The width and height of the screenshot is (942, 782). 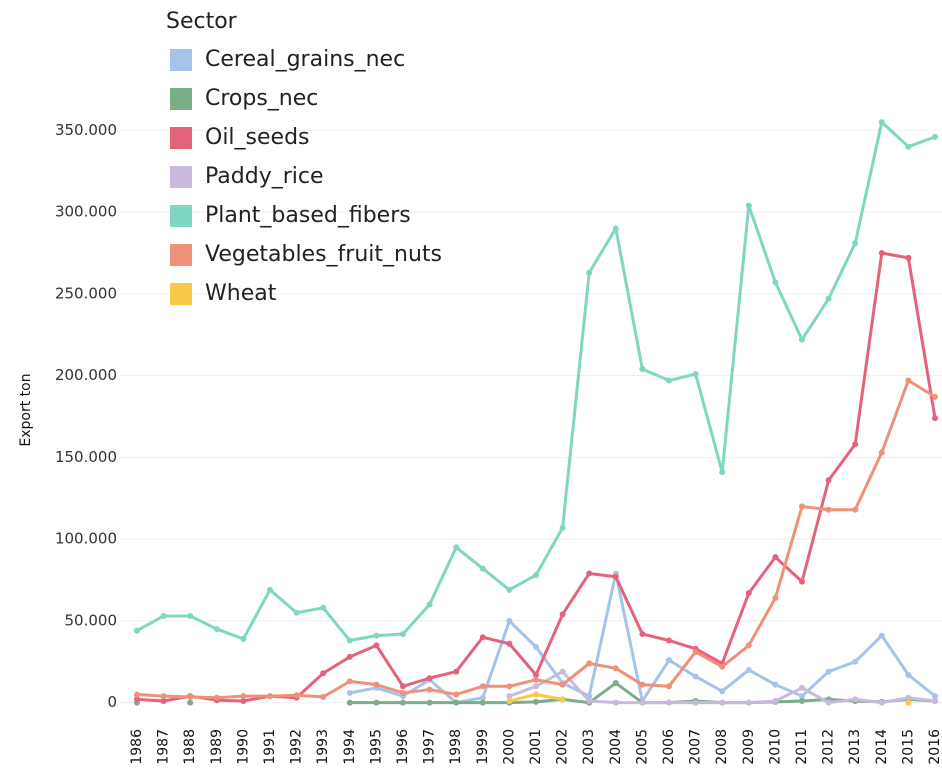 What do you see at coordinates (86, 293) in the screenshot?
I see `y-tick-label: 250.000` at bounding box center [86, 293].